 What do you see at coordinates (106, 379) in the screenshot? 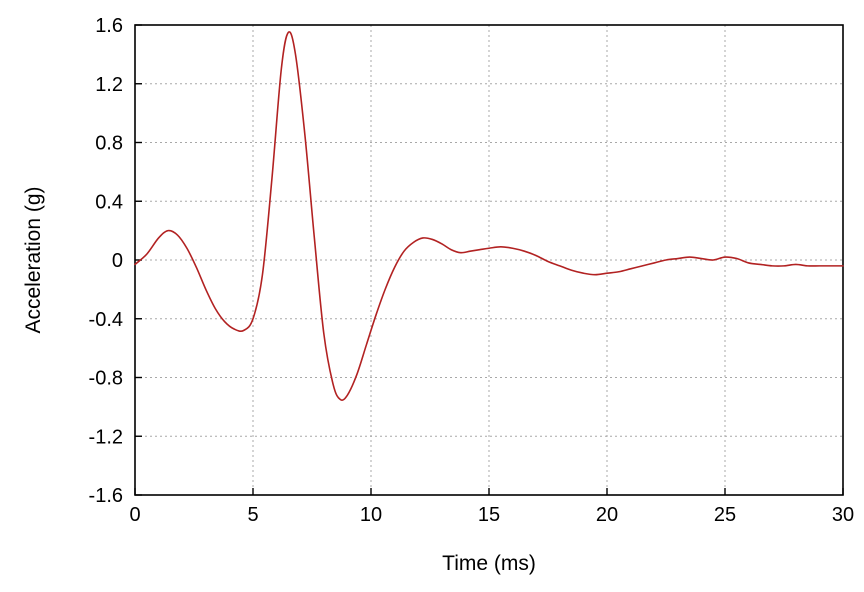
I see `y-tick-label: -0.8` at bounding box center [106, 379].